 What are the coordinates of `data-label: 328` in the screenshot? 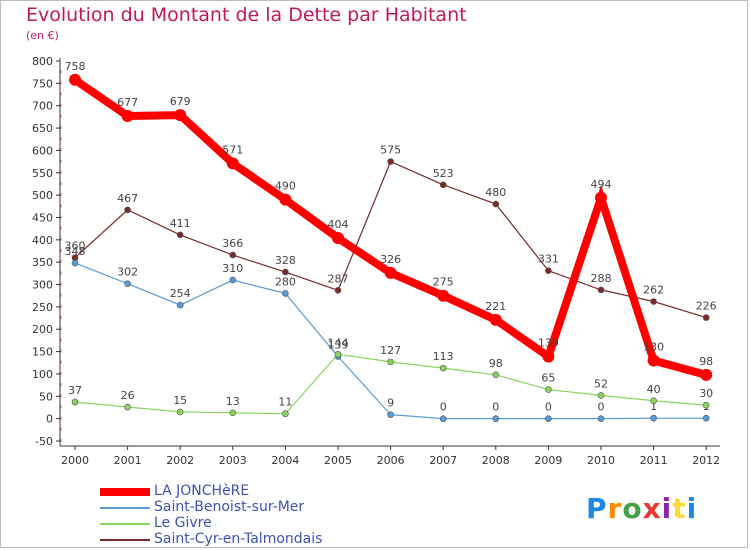 It's located at (285, 260).